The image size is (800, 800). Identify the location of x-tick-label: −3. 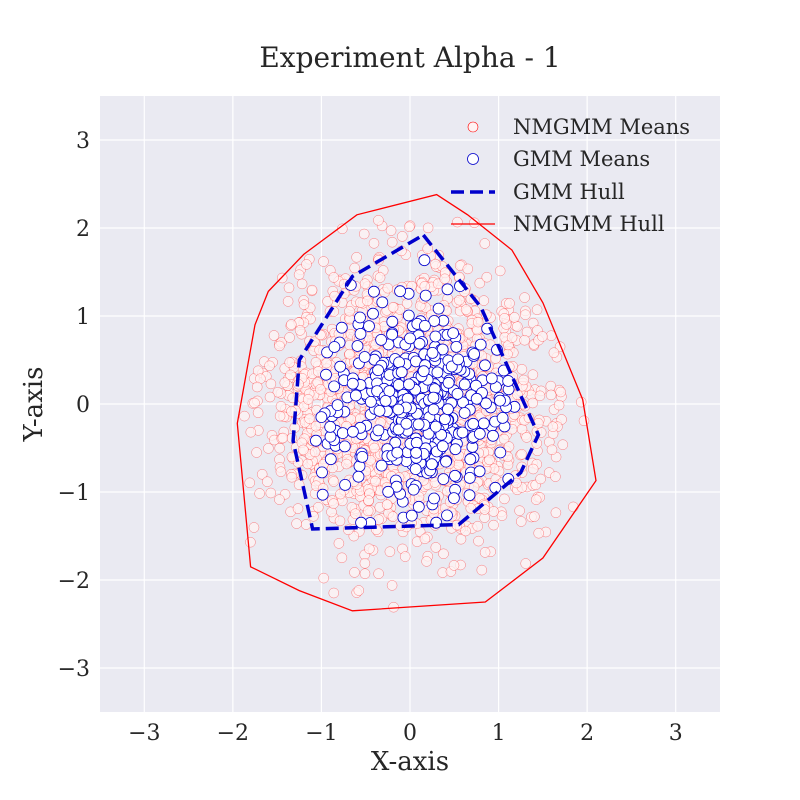
(144, 733).